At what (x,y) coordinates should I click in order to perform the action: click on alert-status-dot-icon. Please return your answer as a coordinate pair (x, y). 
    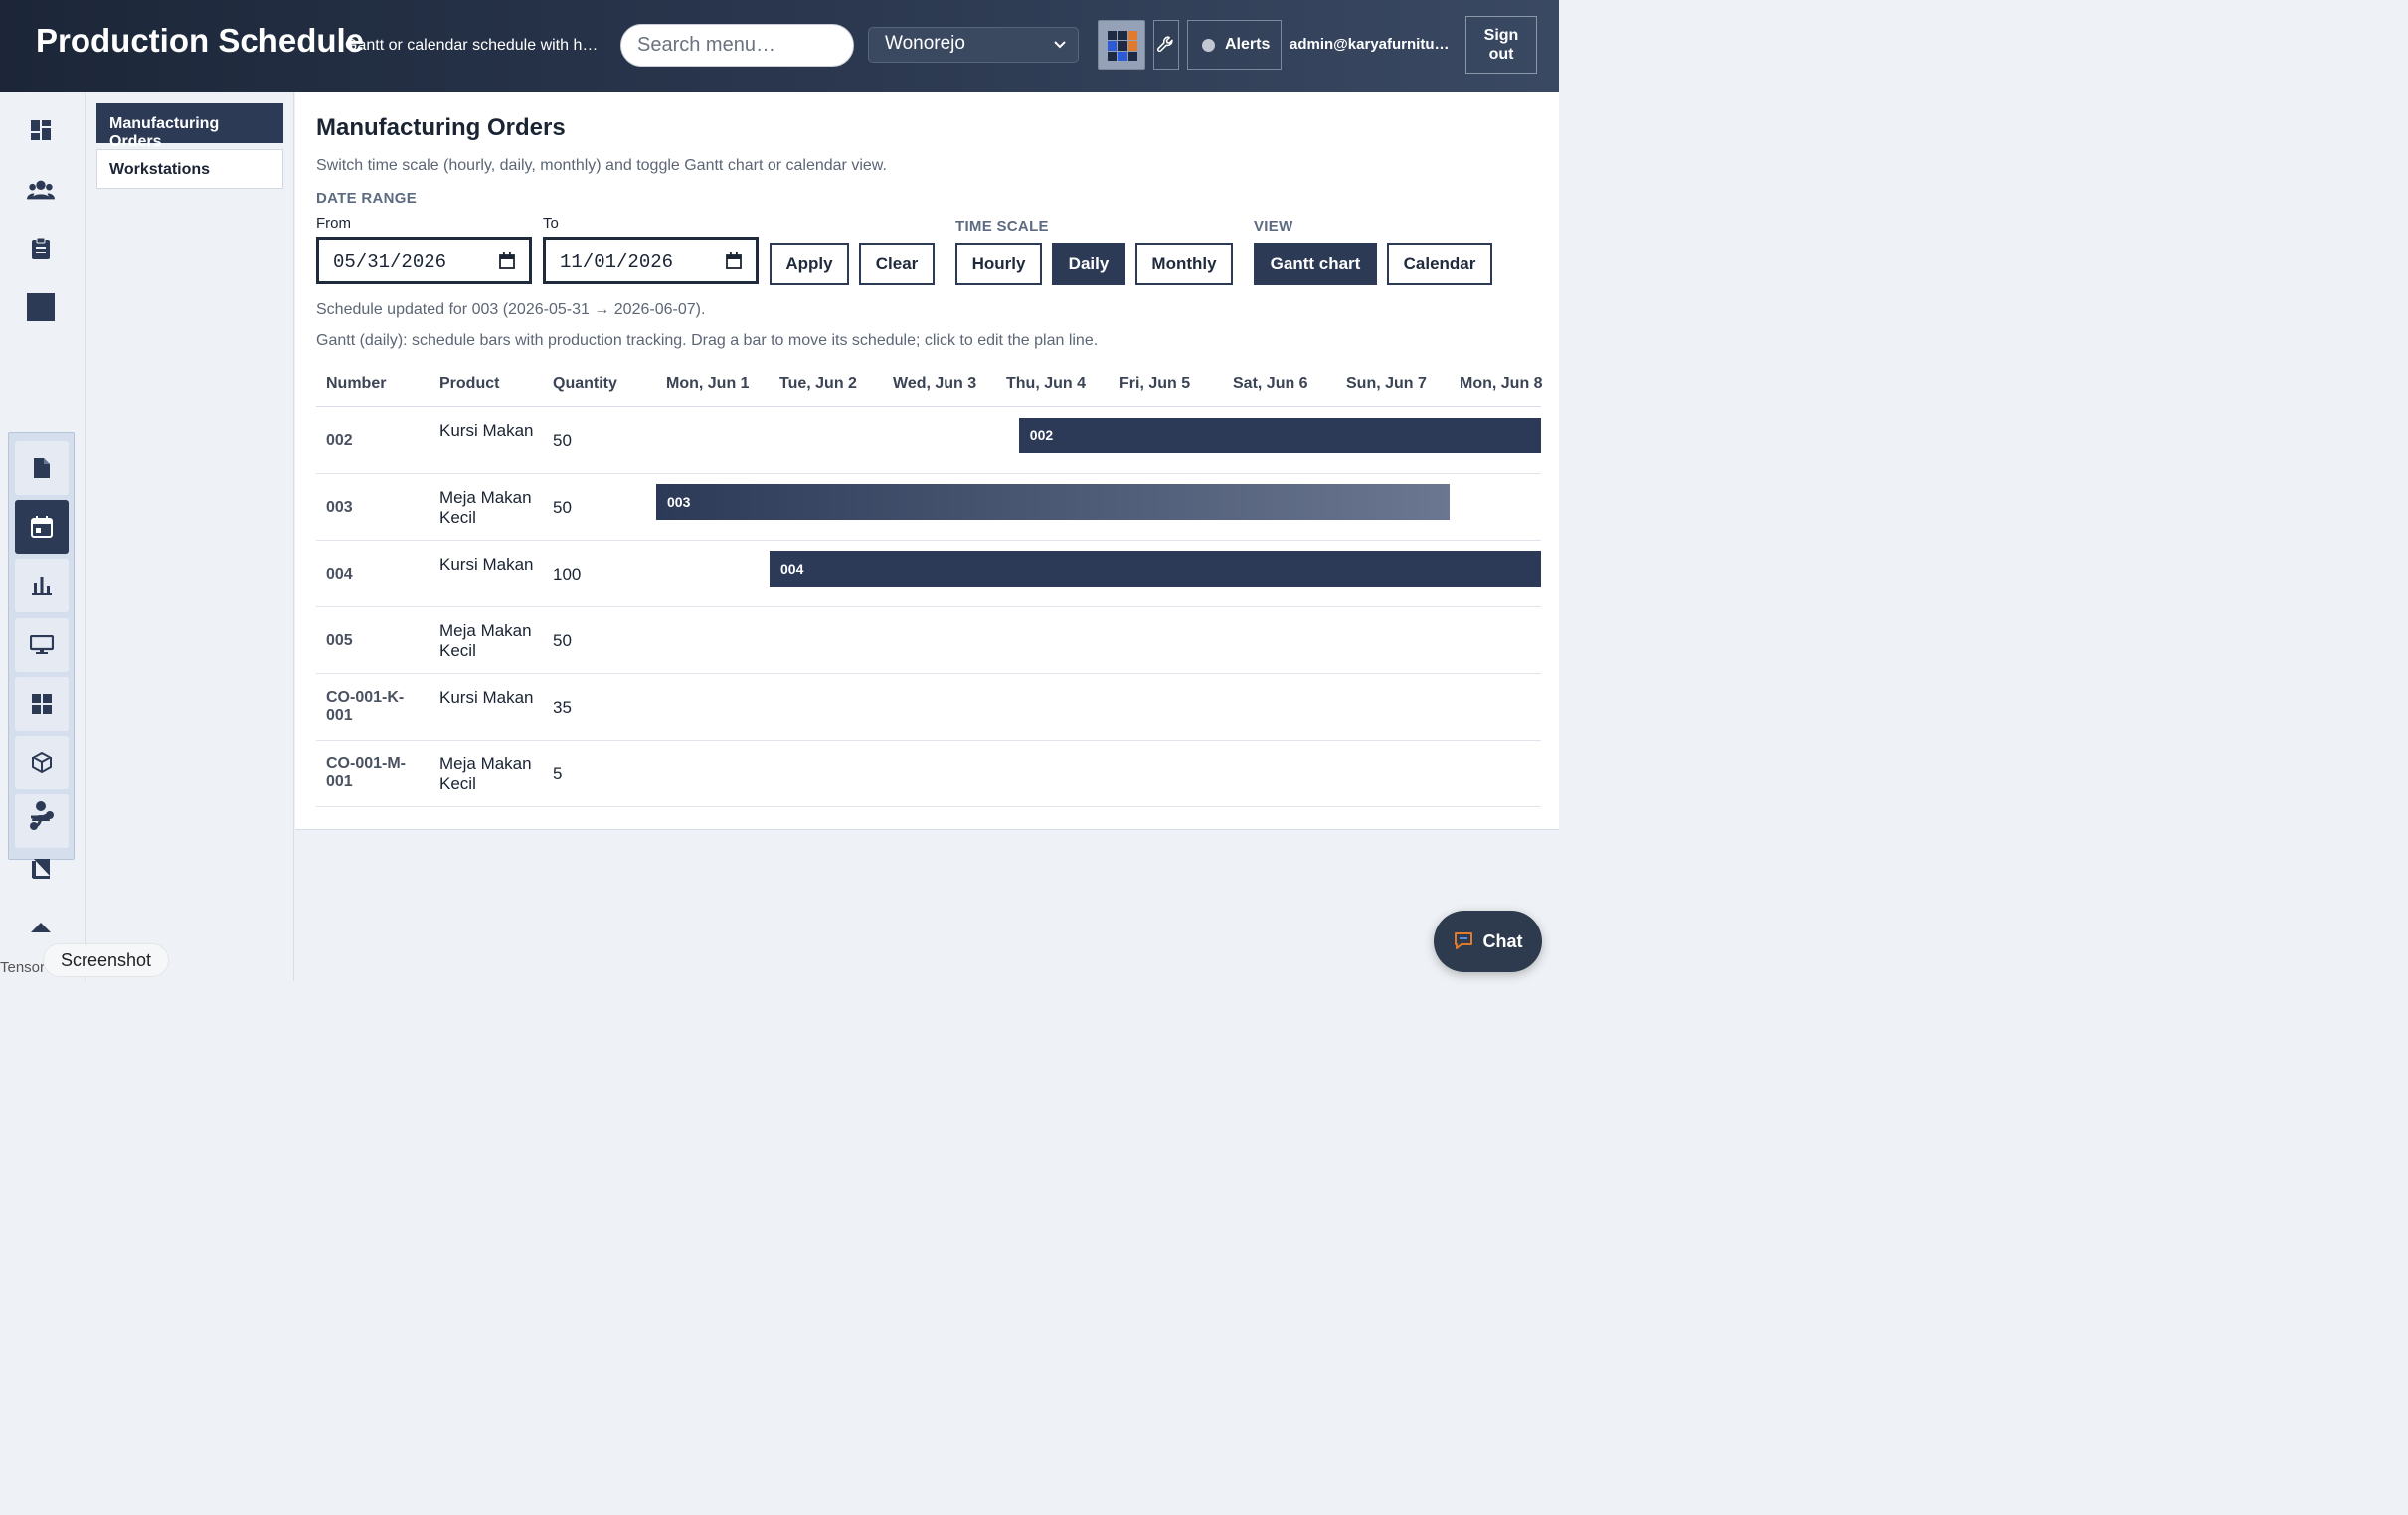
    Looking at the image, I should click on (1208, 45).